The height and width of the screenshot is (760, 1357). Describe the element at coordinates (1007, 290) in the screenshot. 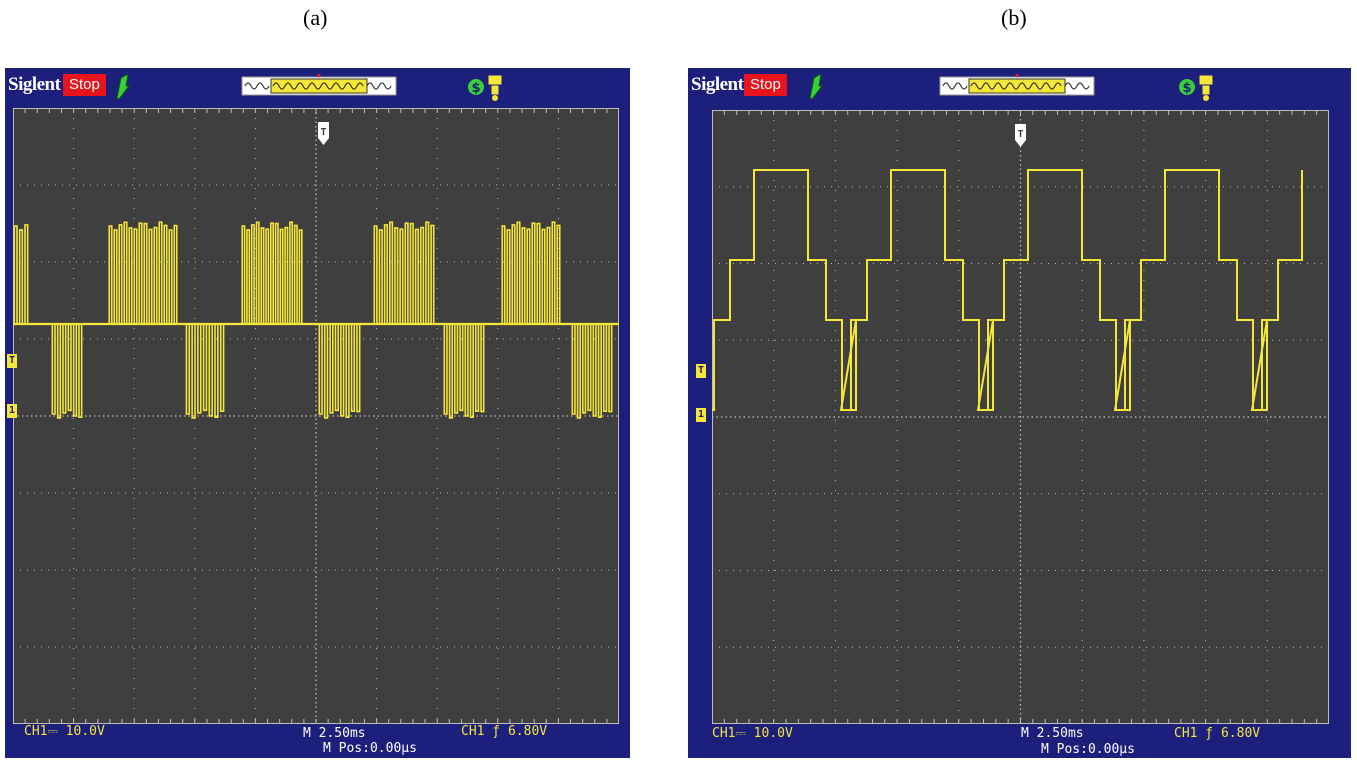

I see `ch1-waveform-trace` at that location.